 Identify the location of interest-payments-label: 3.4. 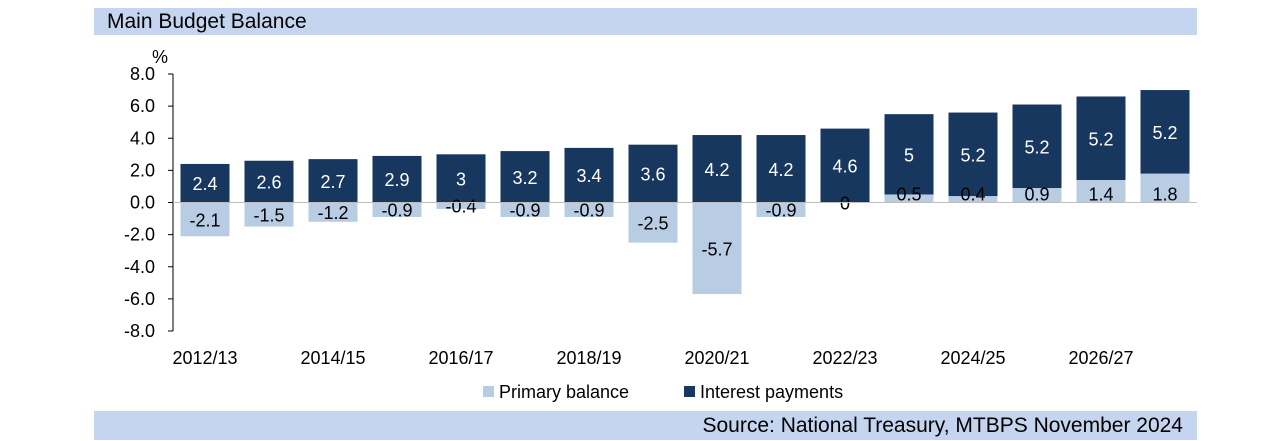
(588, 176).